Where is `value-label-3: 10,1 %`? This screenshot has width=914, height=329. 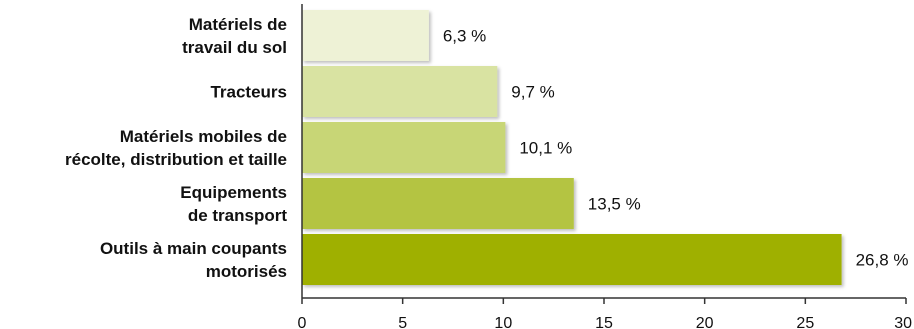
value-label-3: 10,1 % is located at coordinates (545, 148).